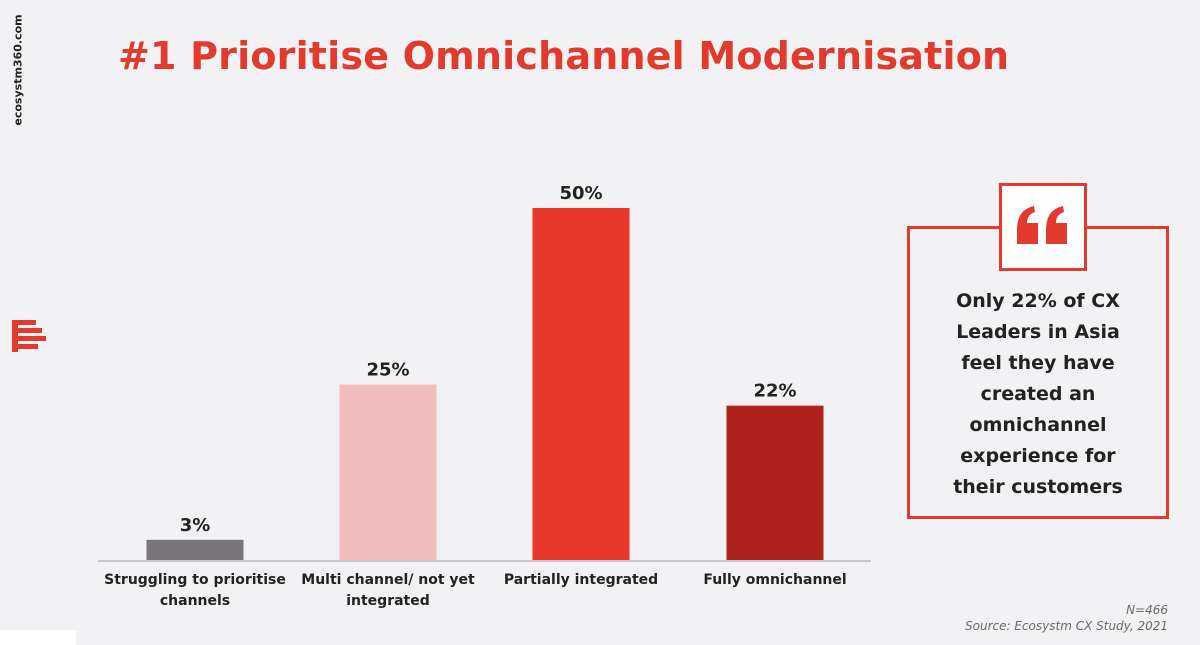  I want to click on corner-block, so click(38, 637).